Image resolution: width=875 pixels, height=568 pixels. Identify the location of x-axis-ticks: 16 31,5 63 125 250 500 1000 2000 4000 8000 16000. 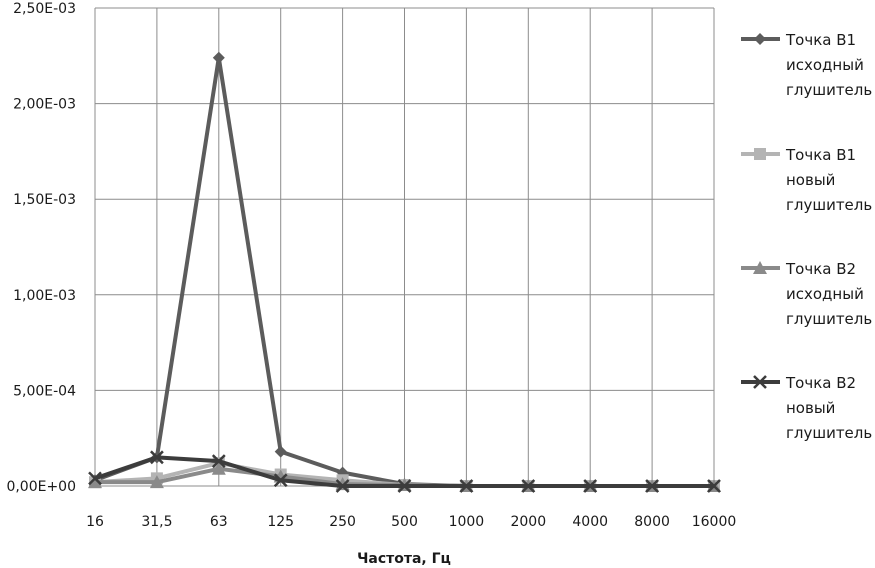
(411, 522).